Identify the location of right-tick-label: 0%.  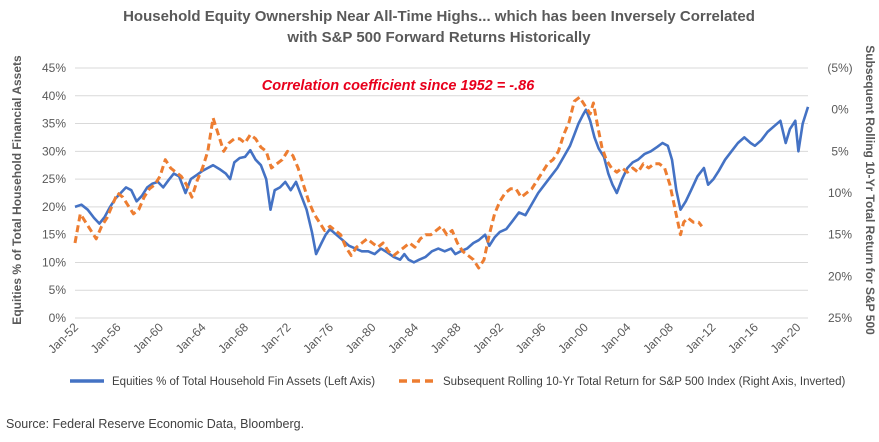
(840, 110).